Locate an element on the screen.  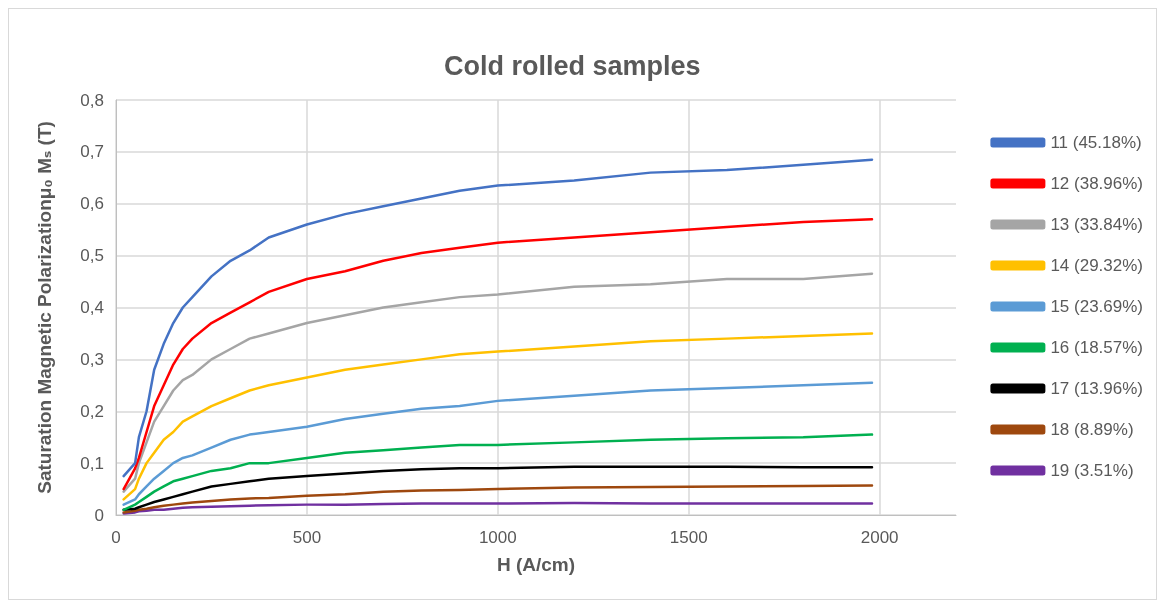
chart-title: Cold rolled samples is located at coordinates (572, 65).